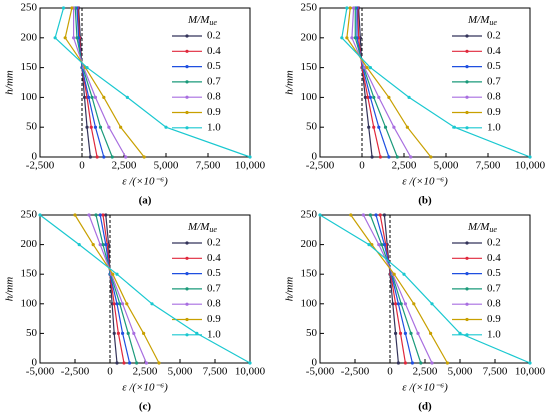 This screenshot has width=550, height=416. Describe the element at coordinates (145, 407) in the screenshot. I see `panel-label: (c)` at that location.